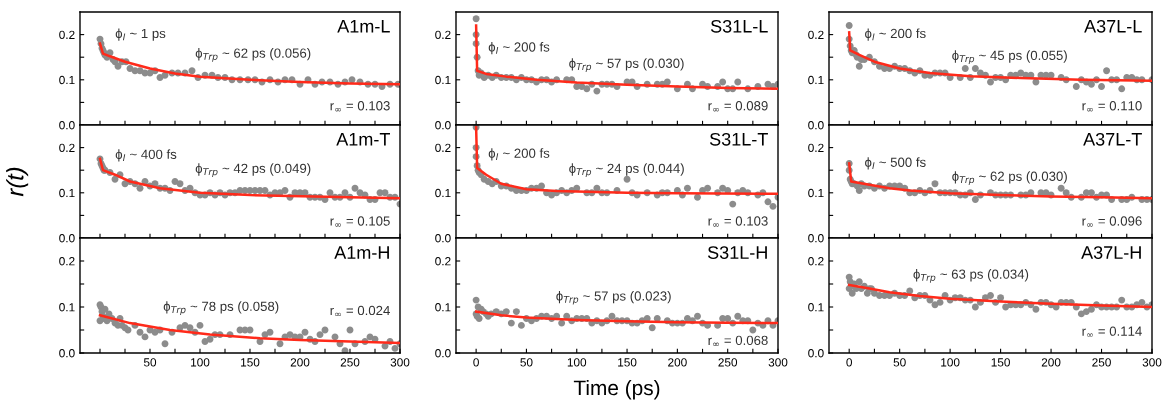 This screenshot has width=1166, height=419. I want to click on chart-title: S31L-L, so click(739, 26).